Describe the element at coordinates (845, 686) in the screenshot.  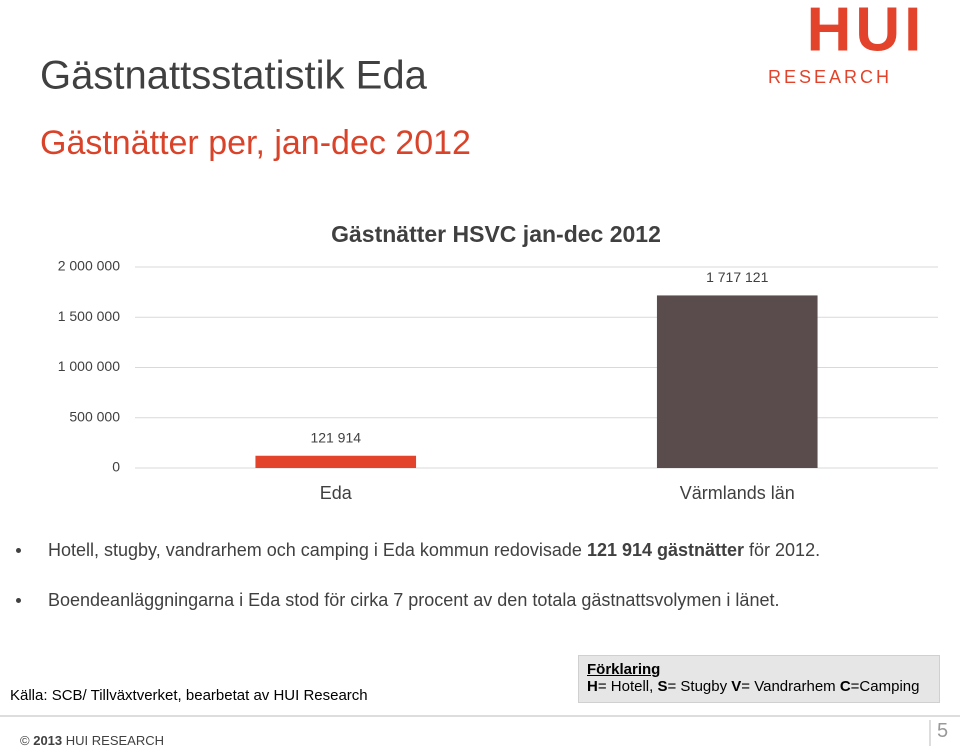
I see `text-part: C` at that location.